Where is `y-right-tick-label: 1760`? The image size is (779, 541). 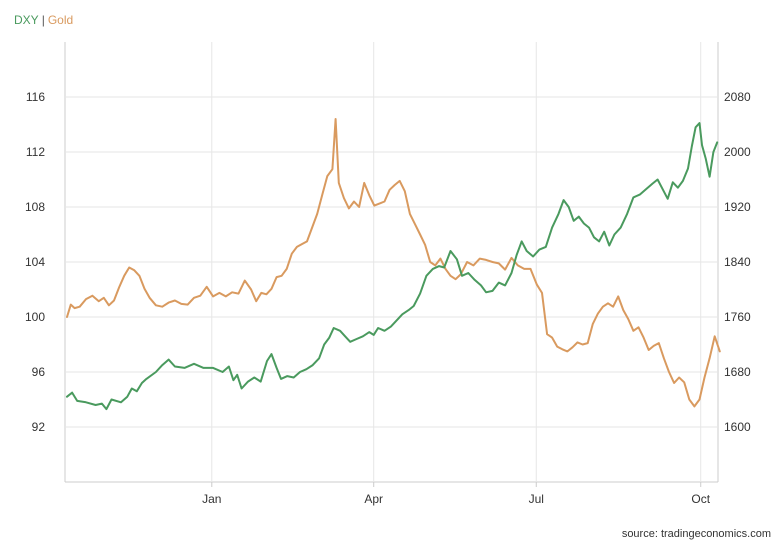
y-right-tick-label: 1760 is located at coordinates (737, 317).